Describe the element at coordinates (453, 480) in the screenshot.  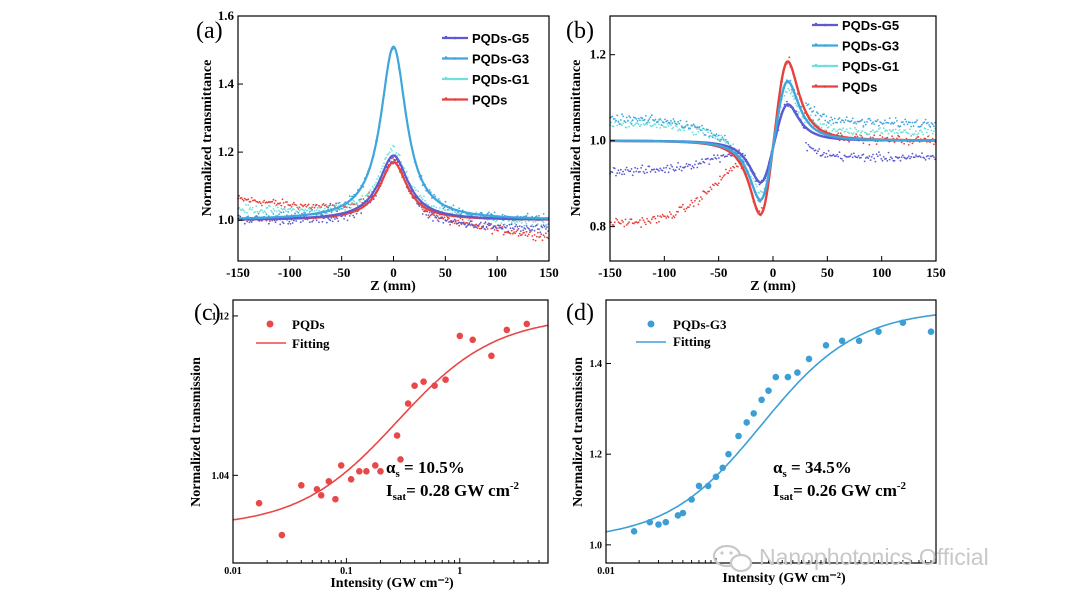
I see `panel-c-annotation: αs = 10.5% Isat= 0.28 GW cm-2` at that location.